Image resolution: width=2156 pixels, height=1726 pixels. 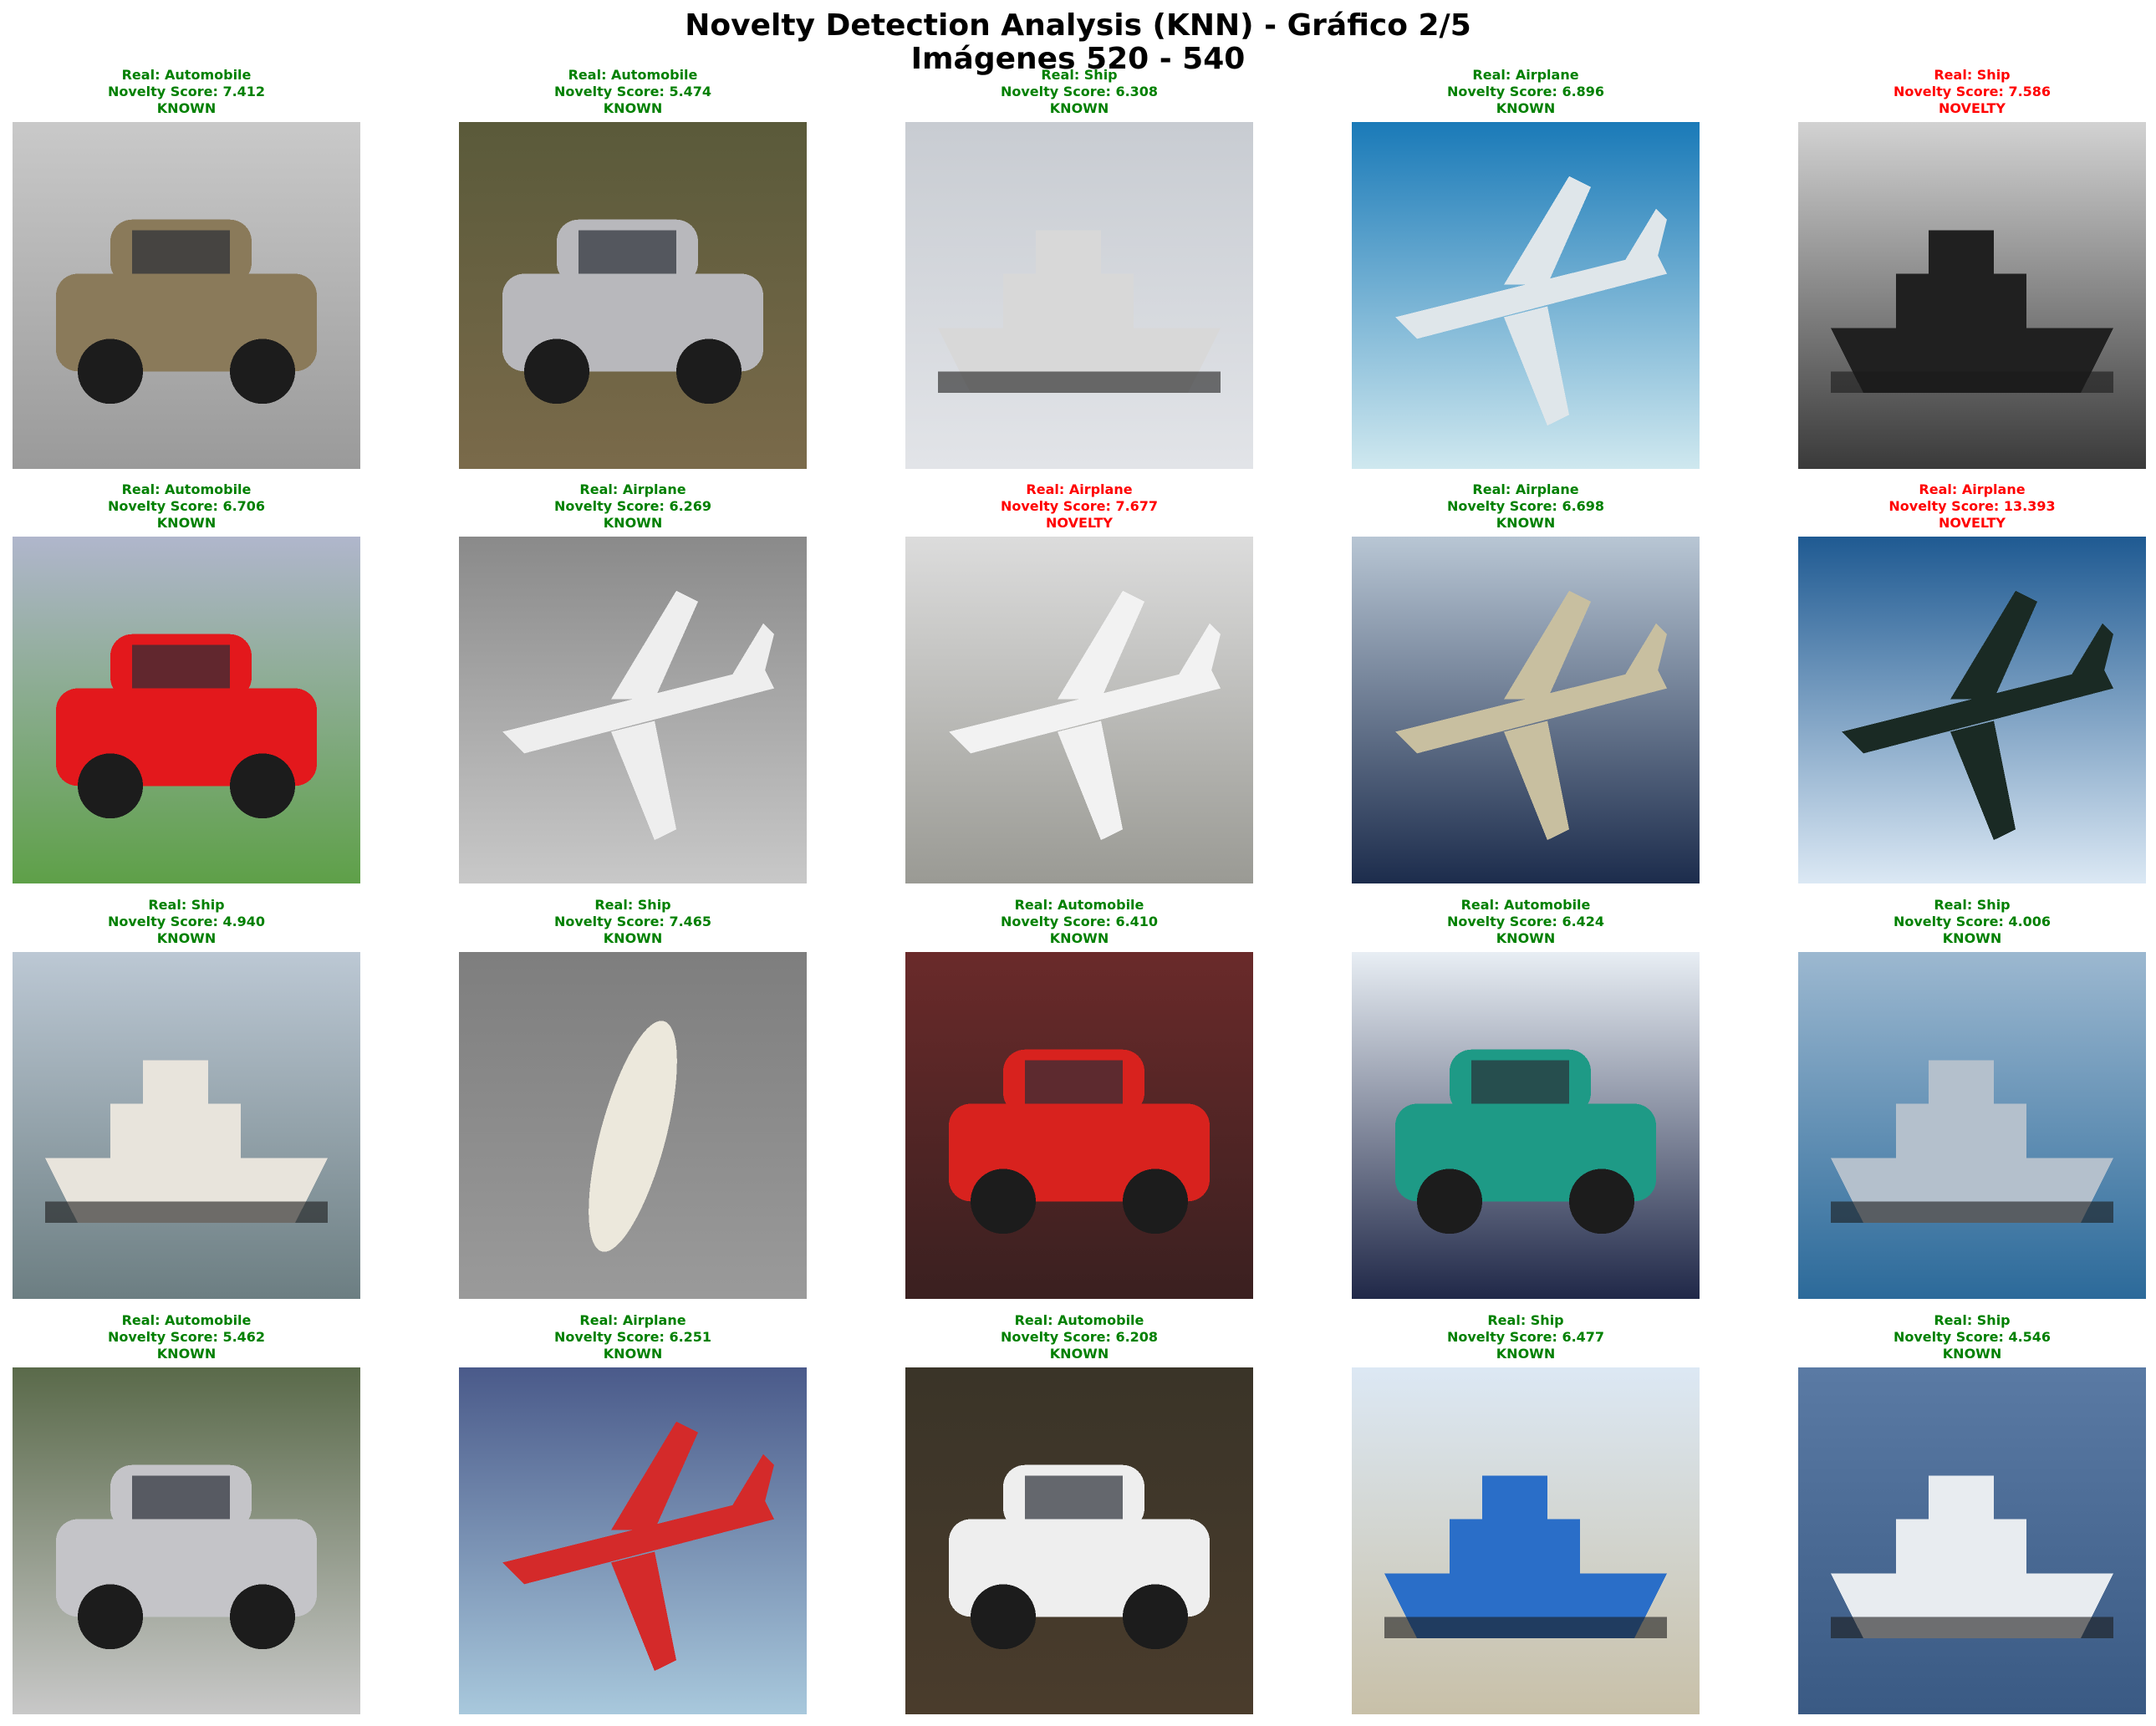 I want to click on novelty-score: Novelty Score: 5.474, so click(x=632, y=92).